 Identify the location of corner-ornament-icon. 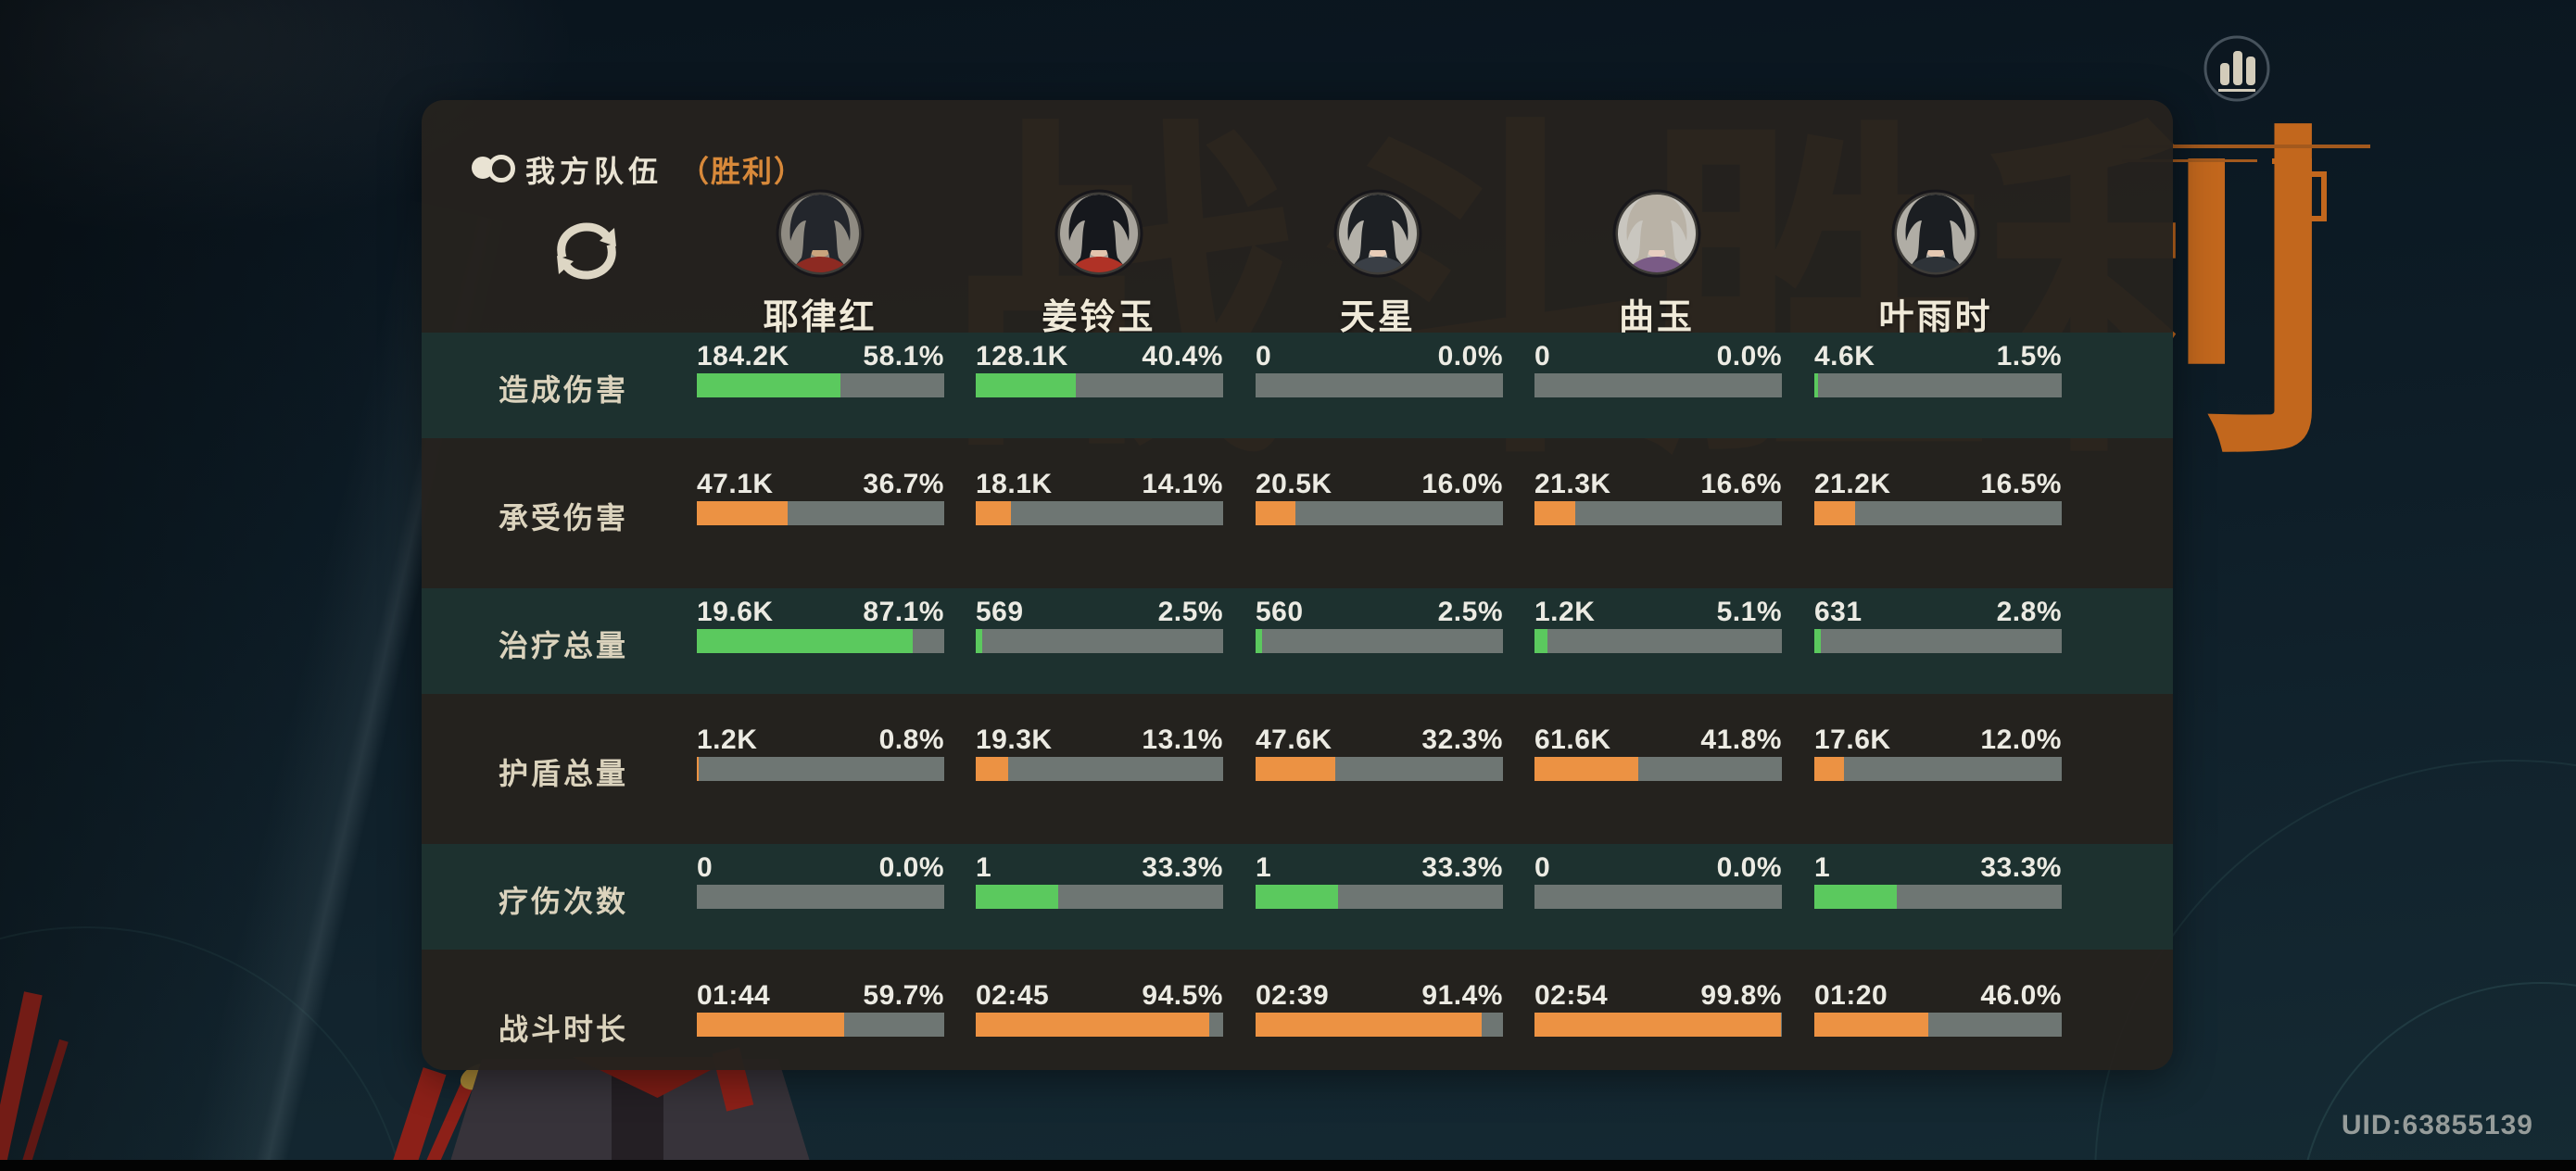
(2299, 190).